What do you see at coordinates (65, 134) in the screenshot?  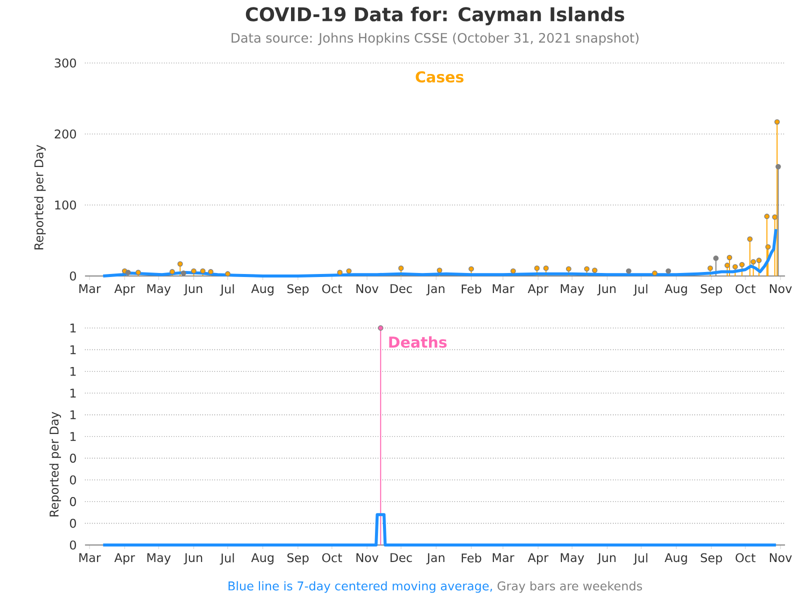 I see `y-tick-label: 200` at bounding box center [65, 134].